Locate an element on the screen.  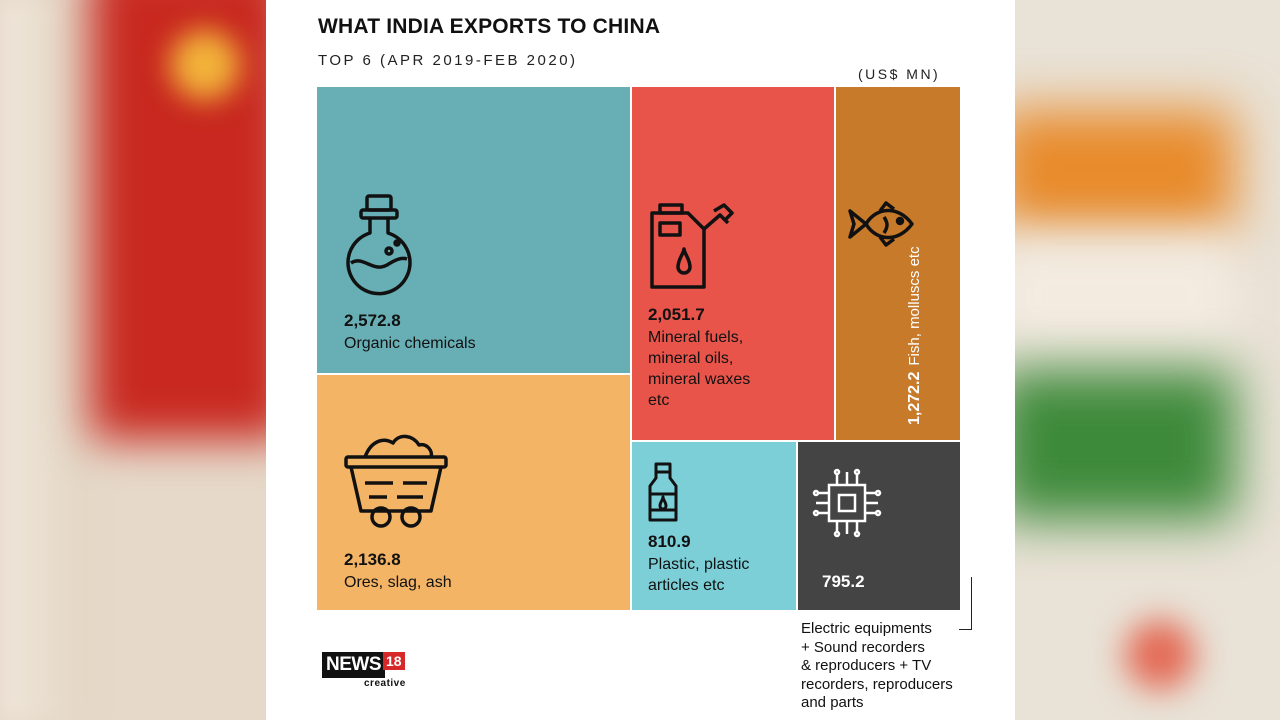
label-line: and parts is located at coordinates (832, 702).